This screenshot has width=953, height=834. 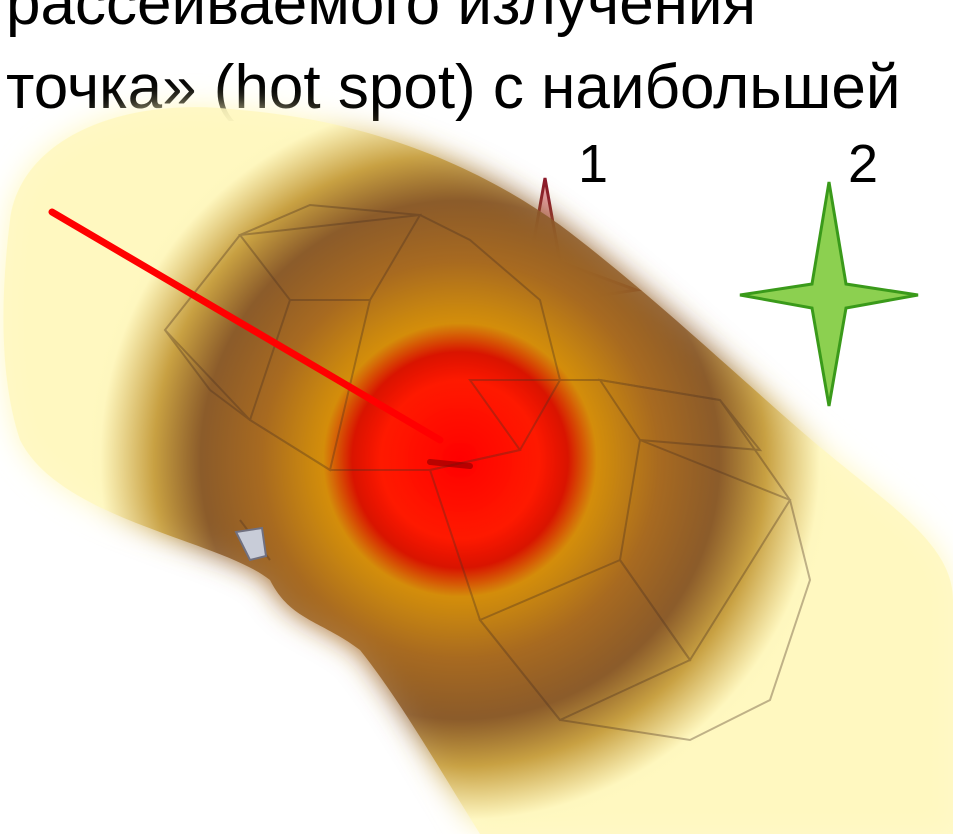 What do you see at coordinates (593, 164) in the screenshot?
I see `label-1: 1` at bounding box center [593, 164].